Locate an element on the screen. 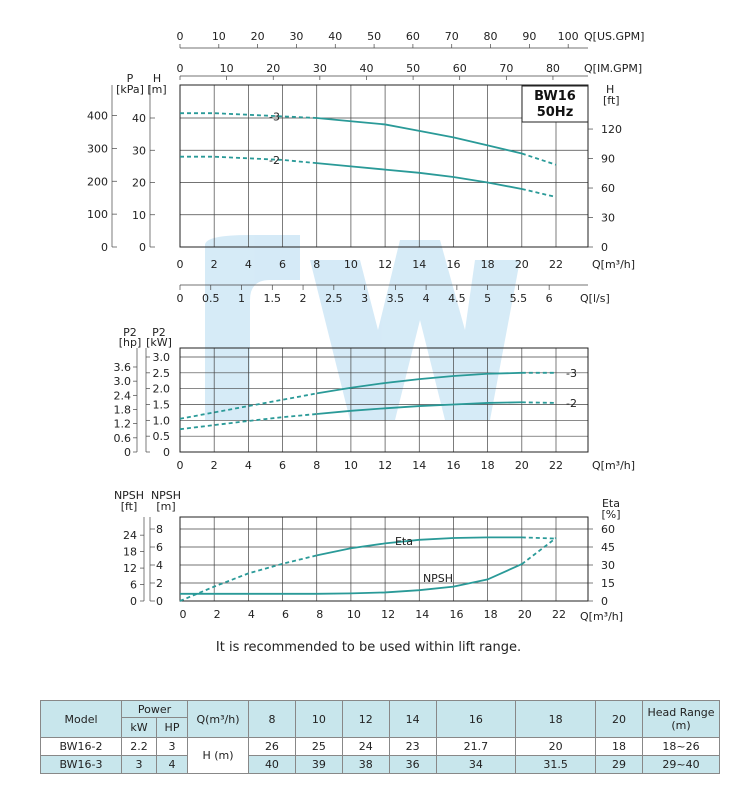  axis-label: Q[m³/h] is located at coordinates (613, 264).